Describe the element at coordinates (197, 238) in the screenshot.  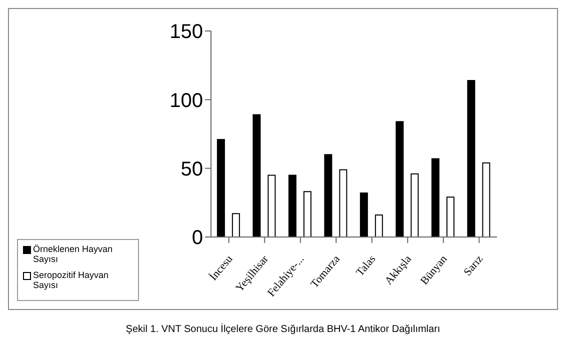
I see `y-tick-label: 0` at that location.